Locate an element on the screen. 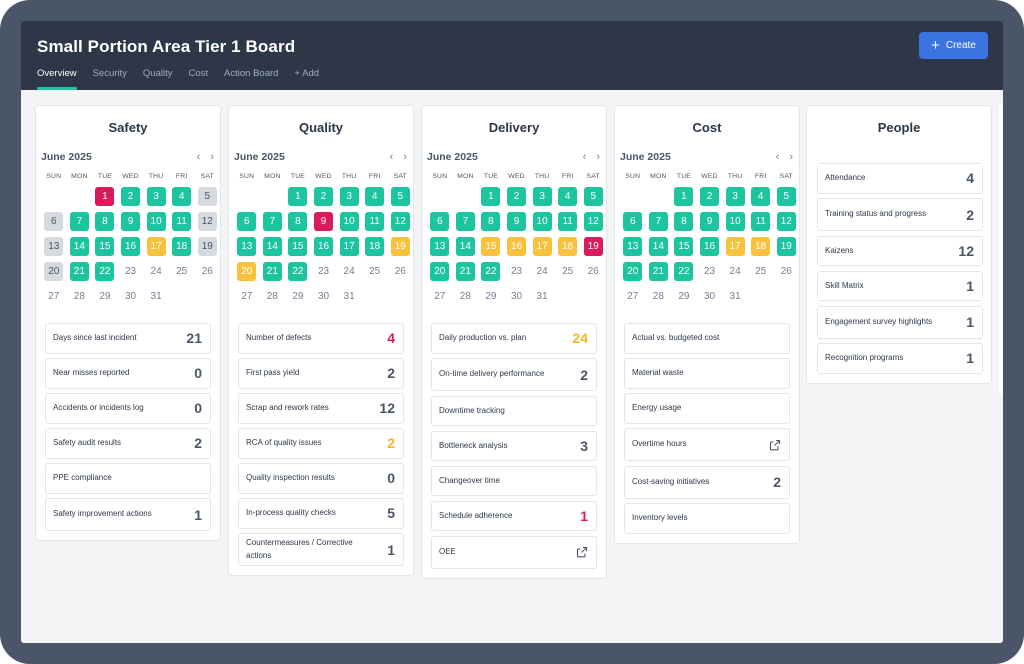 This screenshot has height=664, width=1024. calendar-day: 18 is located at coordinates (568, 246).